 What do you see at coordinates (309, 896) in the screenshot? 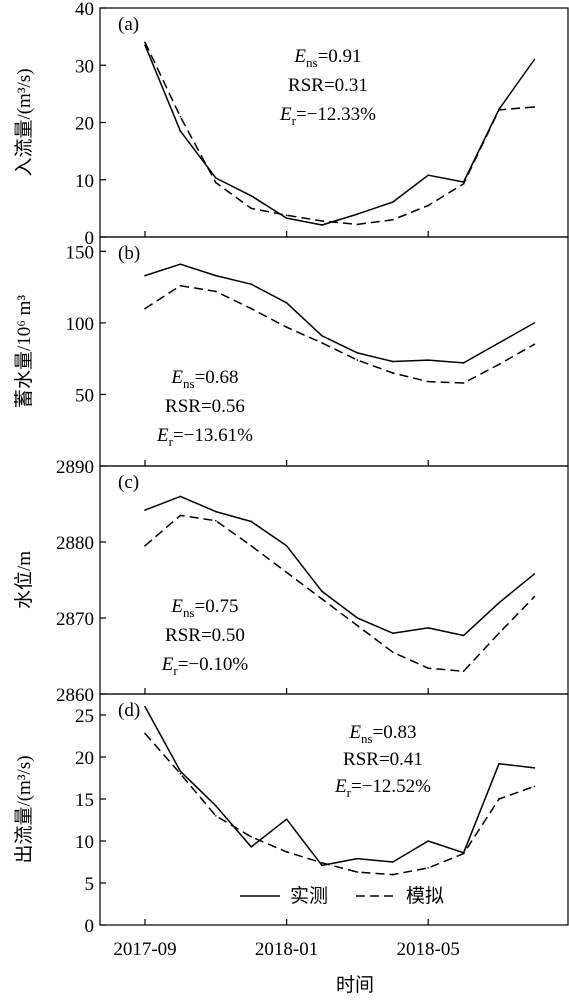
I see `legend-label-observed: 实测` at bounding box center [309, 896].